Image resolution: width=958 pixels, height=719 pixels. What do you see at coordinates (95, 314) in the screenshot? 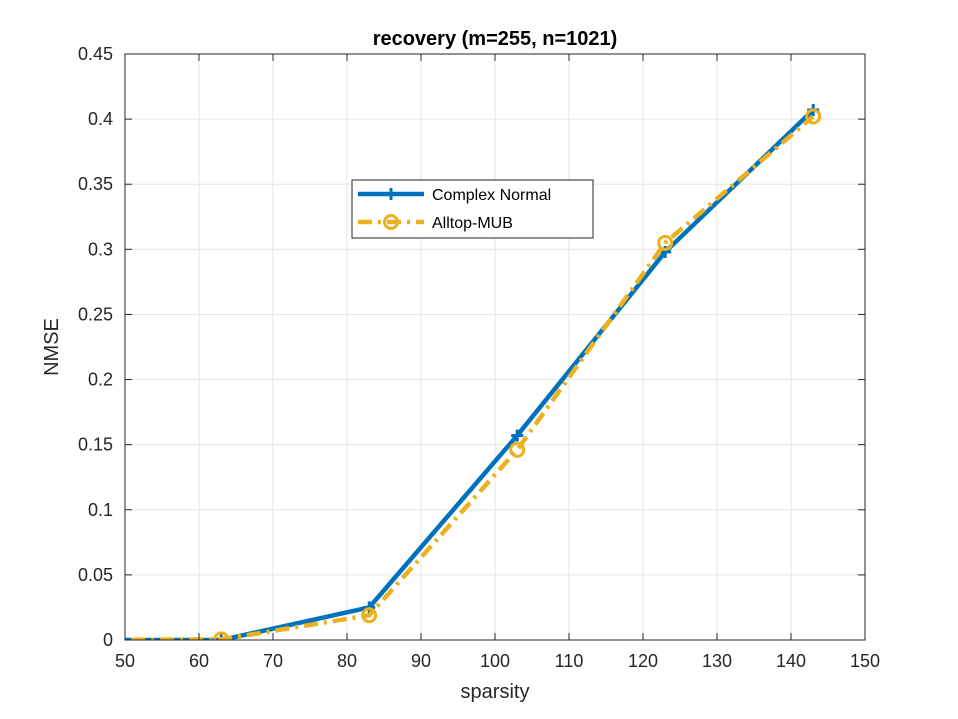
I see `y-tick-label: 0.25` at bounding box center [95, 314].